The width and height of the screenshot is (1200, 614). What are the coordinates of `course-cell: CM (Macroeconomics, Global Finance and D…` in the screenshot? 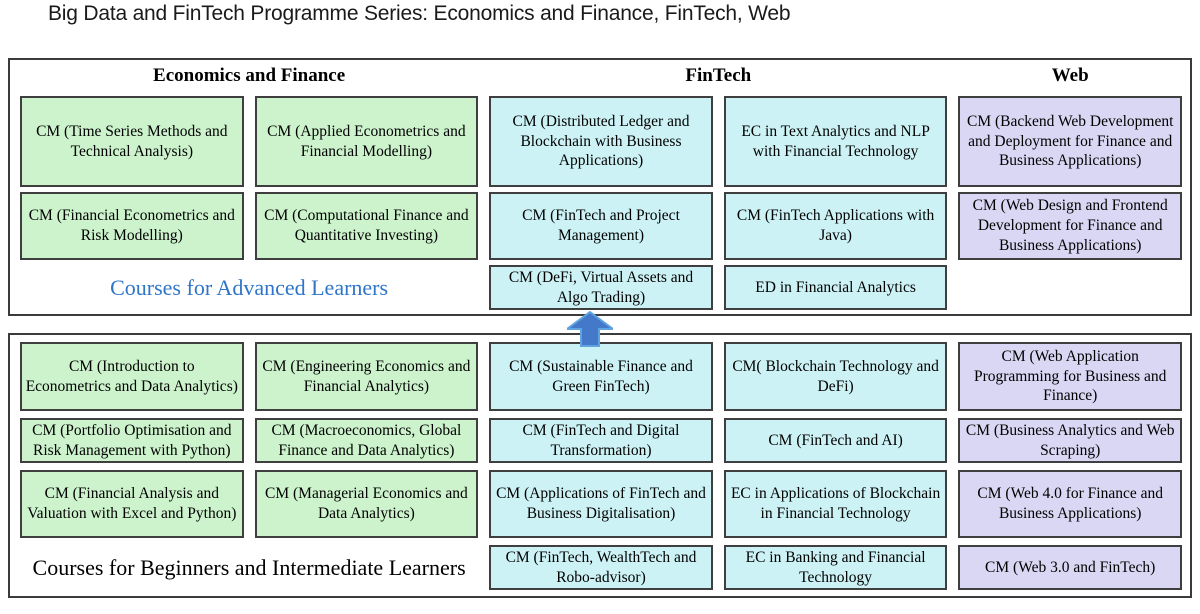 It's located at (366, 440).